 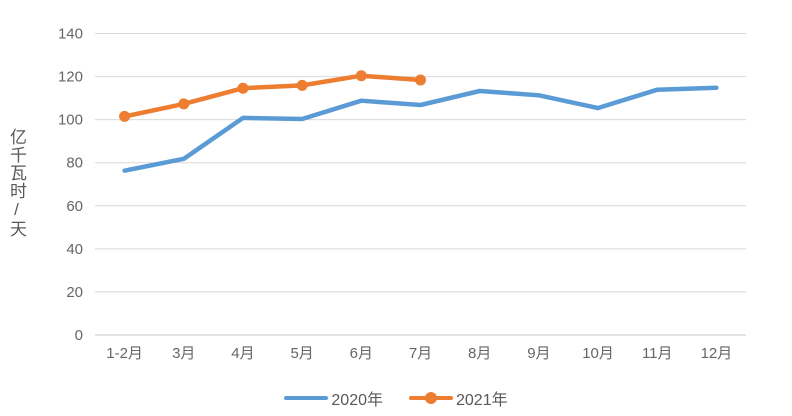 What do you see at coordinates (301, 353) in the screenshot?
I see `x-tick-label: 5月` at bounding box center [301, 353].